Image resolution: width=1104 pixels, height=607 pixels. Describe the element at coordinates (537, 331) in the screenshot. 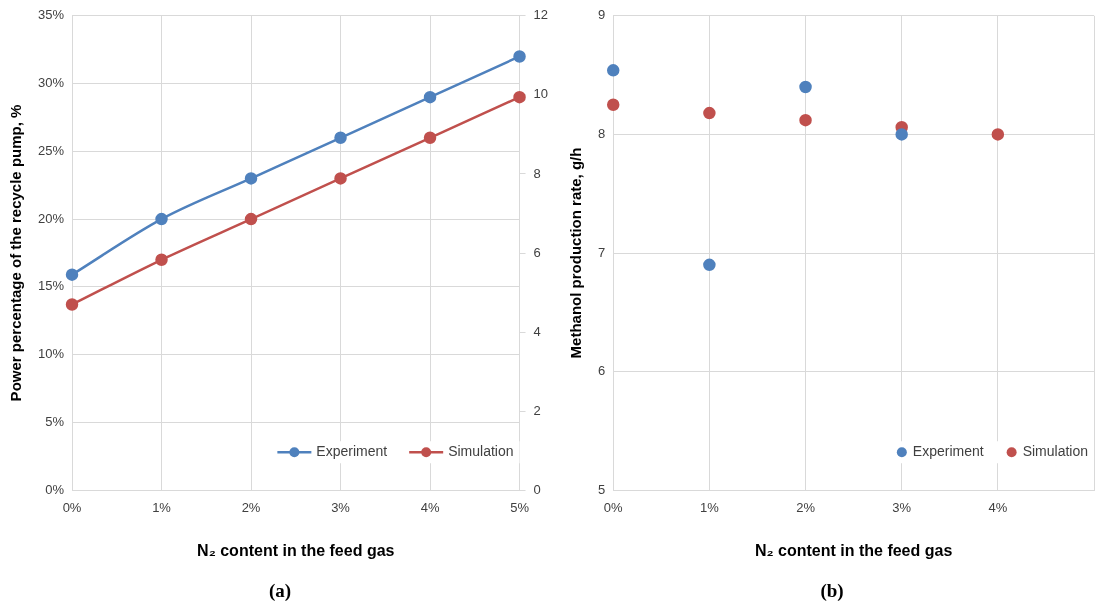

I see `y2-tick-label: 4` at that location.